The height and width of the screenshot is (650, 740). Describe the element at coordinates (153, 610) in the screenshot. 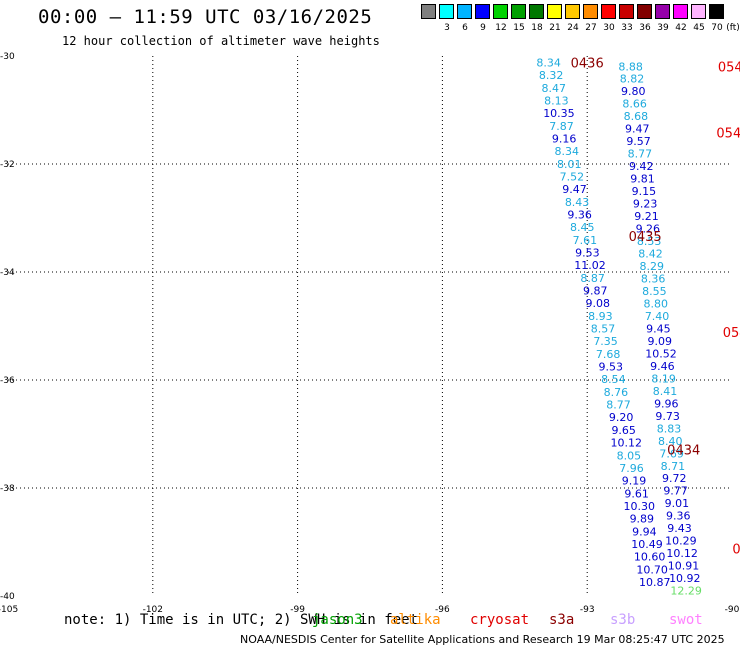

I see `lon-tick-label: -102` at that location.